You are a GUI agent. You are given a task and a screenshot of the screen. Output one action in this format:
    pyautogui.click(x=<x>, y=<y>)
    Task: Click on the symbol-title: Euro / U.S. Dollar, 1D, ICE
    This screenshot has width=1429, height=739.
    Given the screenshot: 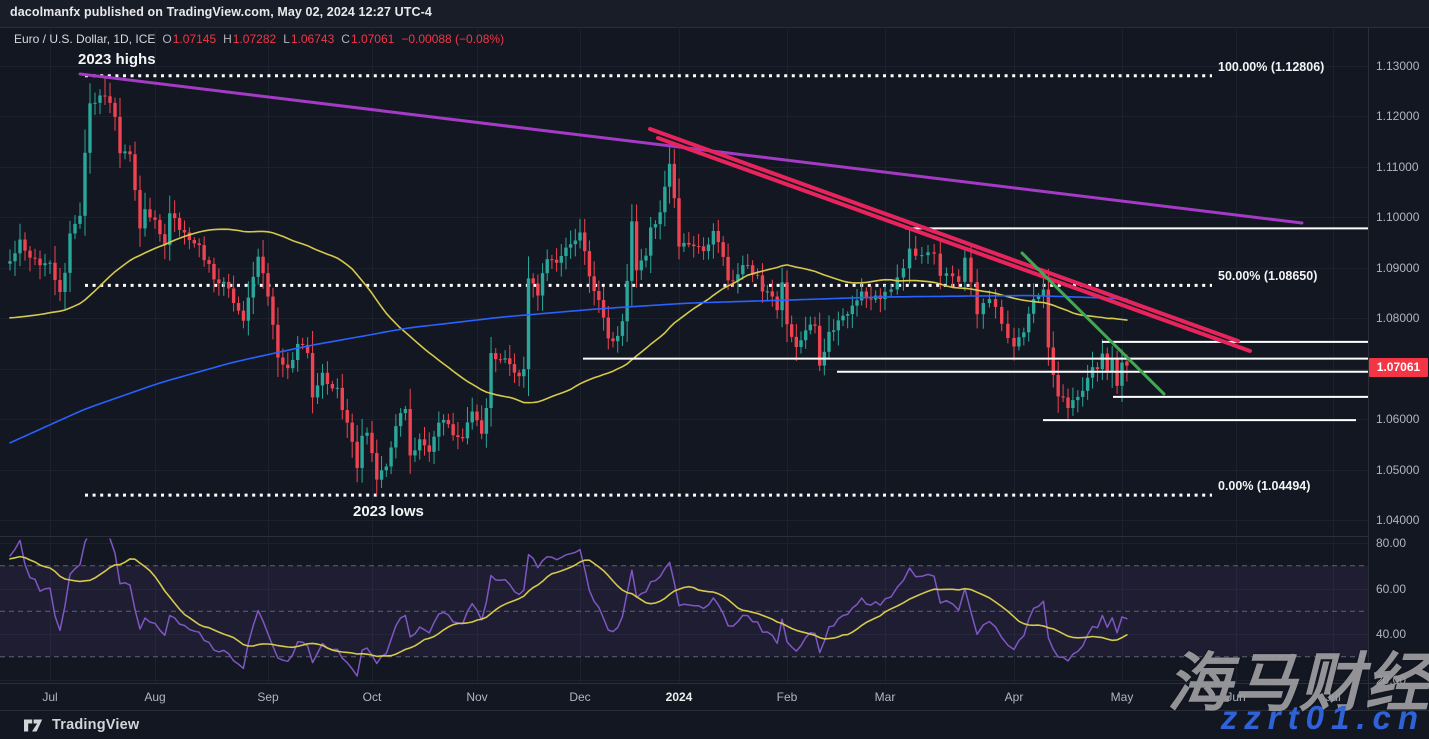 What is the action you would take?
    pyautogui.click(x=85, y=39)
    